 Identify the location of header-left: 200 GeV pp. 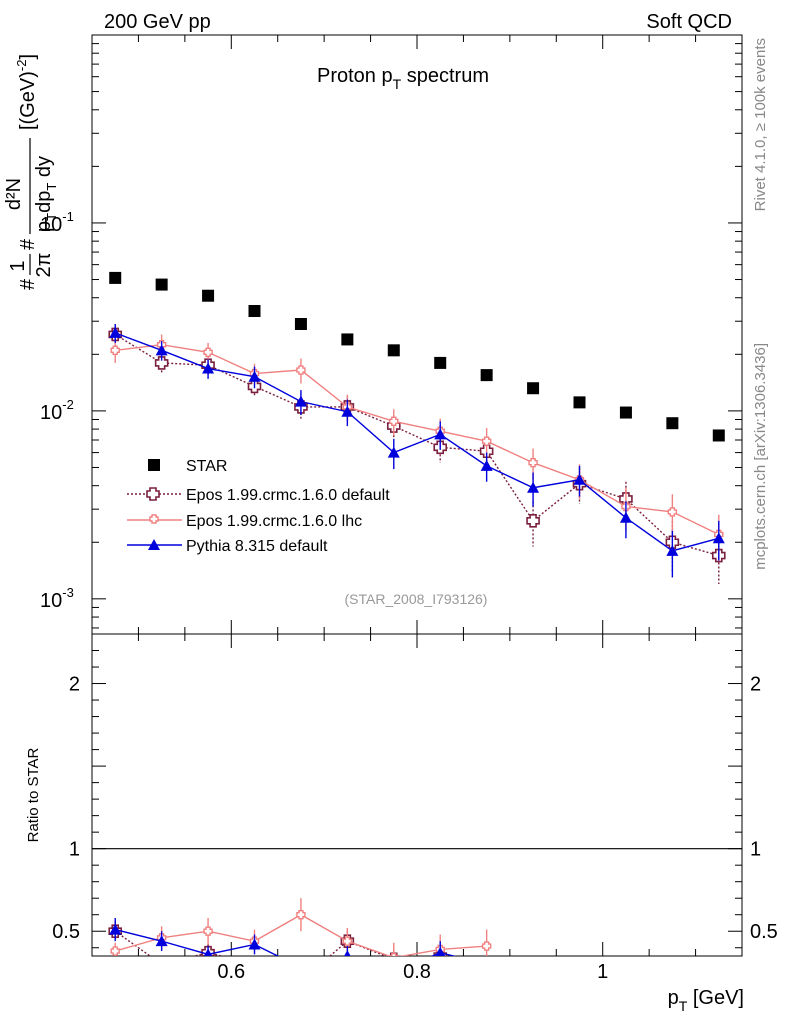
(157, 22).